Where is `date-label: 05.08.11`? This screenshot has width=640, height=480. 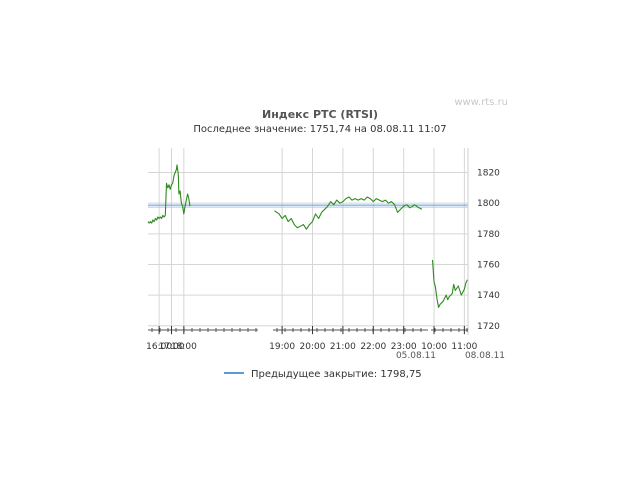 date-label: 05.08.11 is located at coordinates (416, 356).